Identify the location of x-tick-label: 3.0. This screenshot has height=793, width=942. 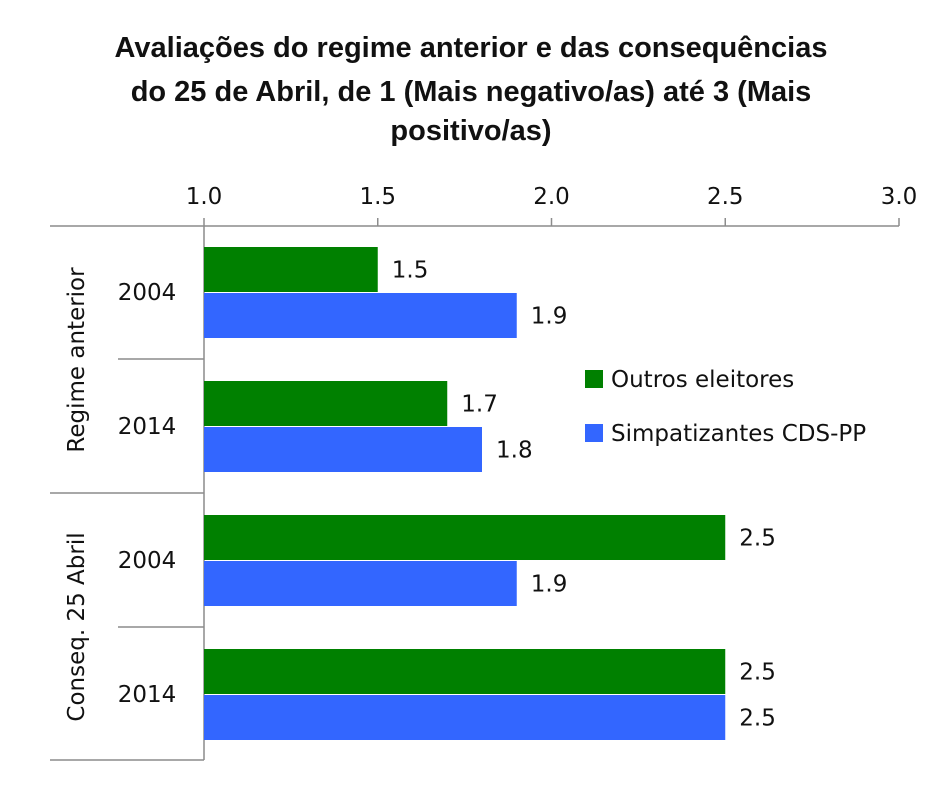
(899, 197).